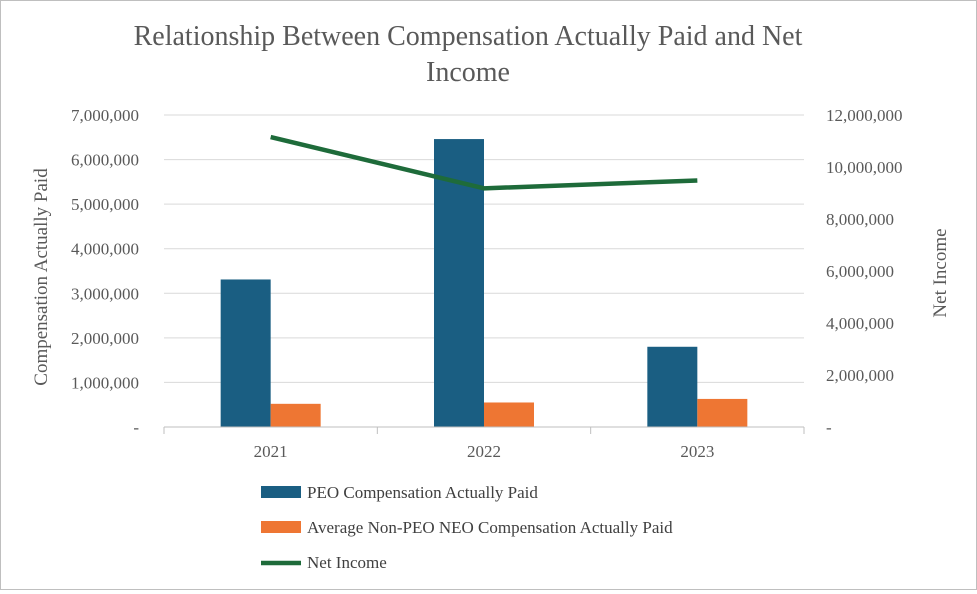 The image size is (977, 594). Describe the element at coordinates (864, 167) in the screenshot. I see `right-tick-label: 10,000,000` at that location.